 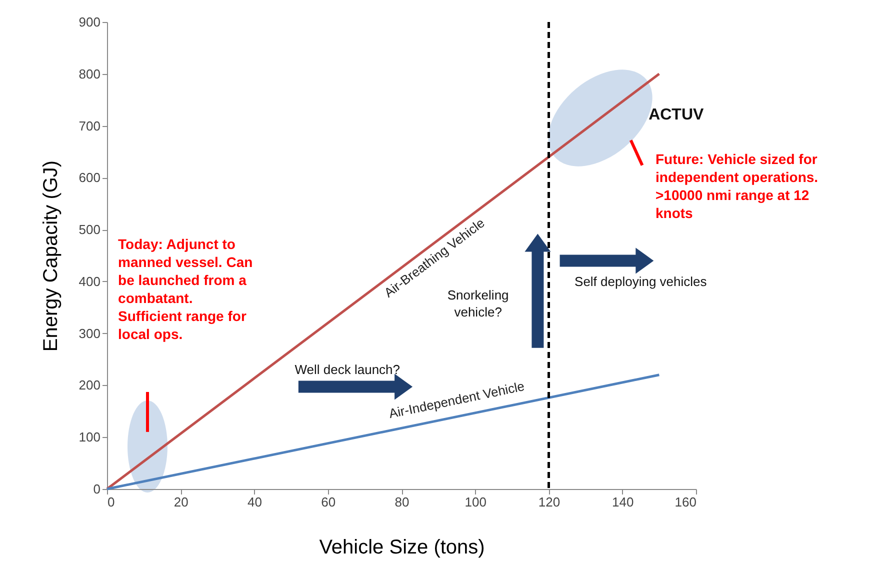 I want to click on annotation: Today: Adjunct to manned vessel. Can be launched from a combatant. Sufficient range for local ops., so click(x=185, y=289).